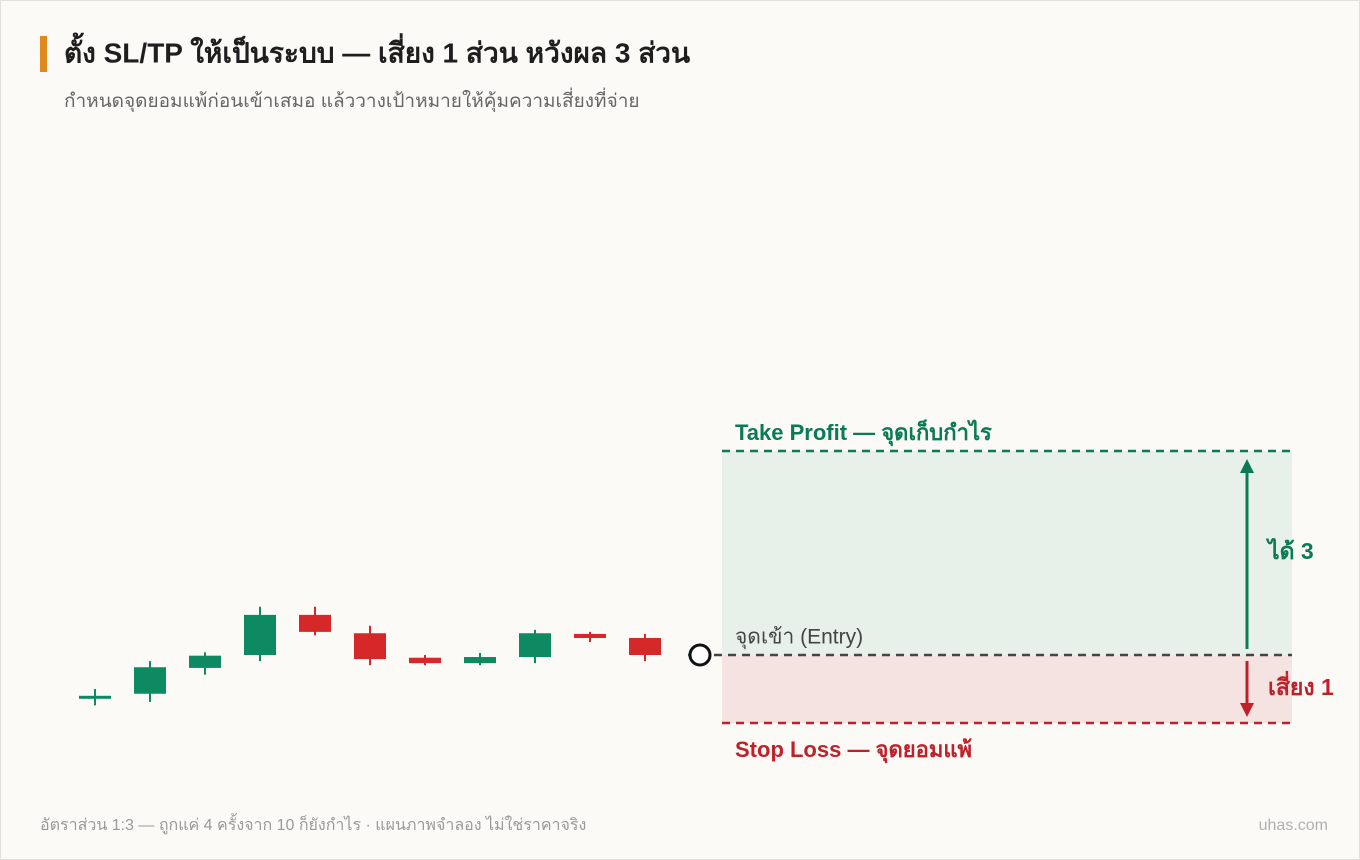 The height and width of the screenshot is (860, 1360). Describe the element at coordinates (43, 54) in the screenshot. I see `title-accent` at that location.